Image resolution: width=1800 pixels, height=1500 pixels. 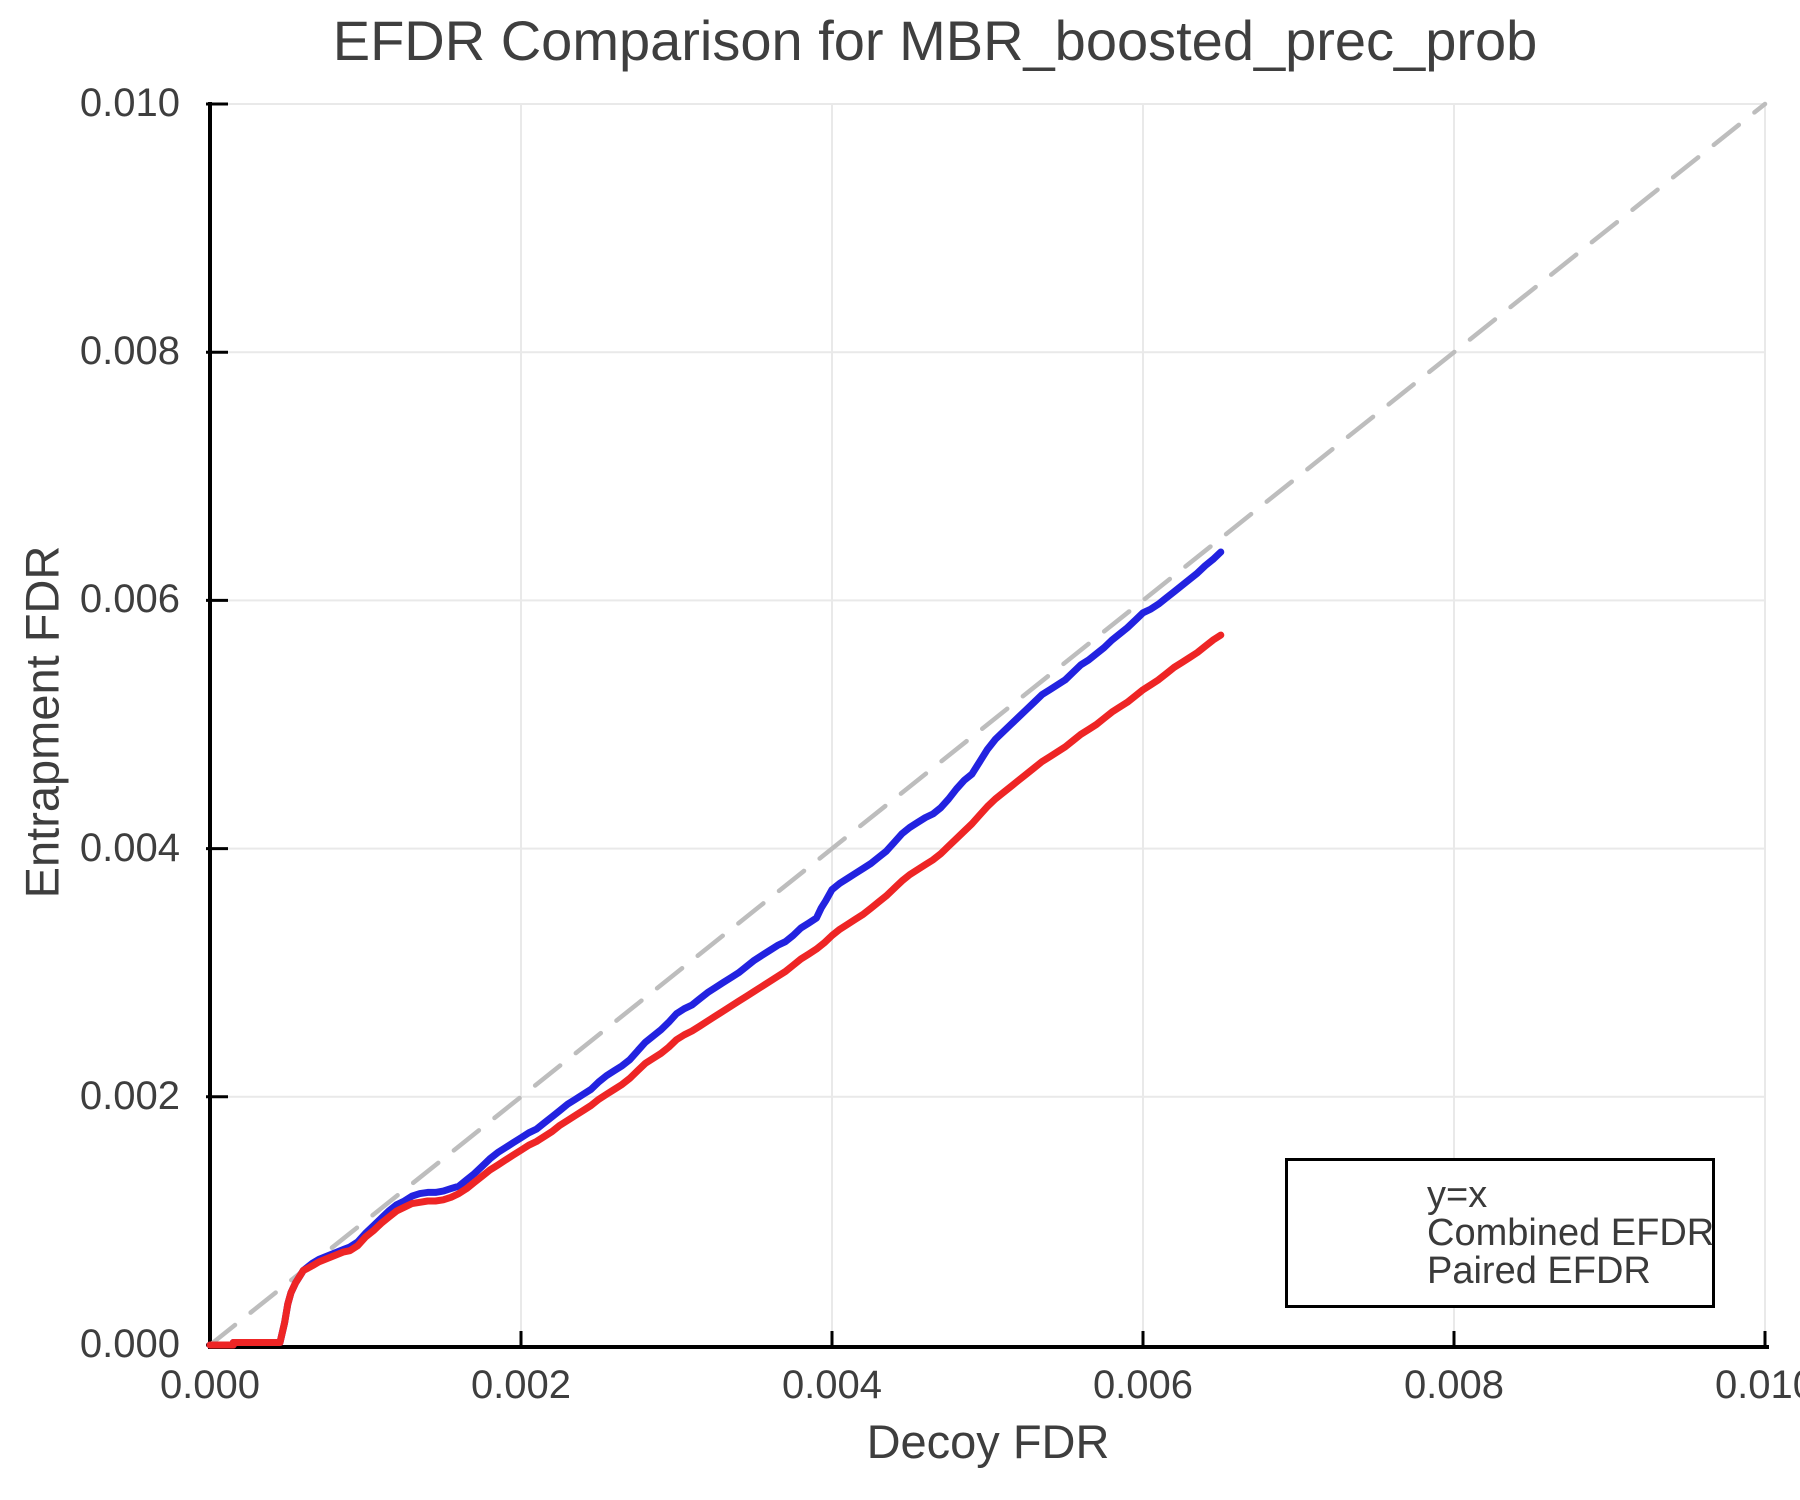 I want to click on y-tick-label: 0.010, so click(x=129, y=103).